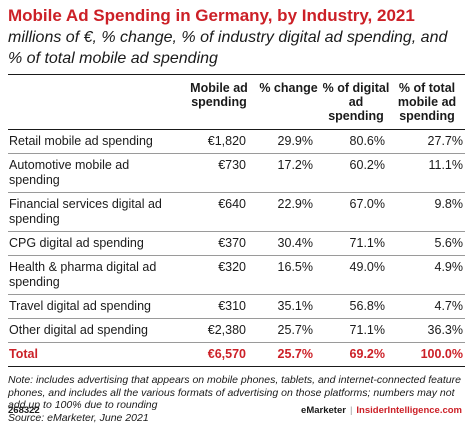  Describe the element at coordinates (356, 142) in the screenshot. I see `cell-pct-digital: 80.6%` at that location.